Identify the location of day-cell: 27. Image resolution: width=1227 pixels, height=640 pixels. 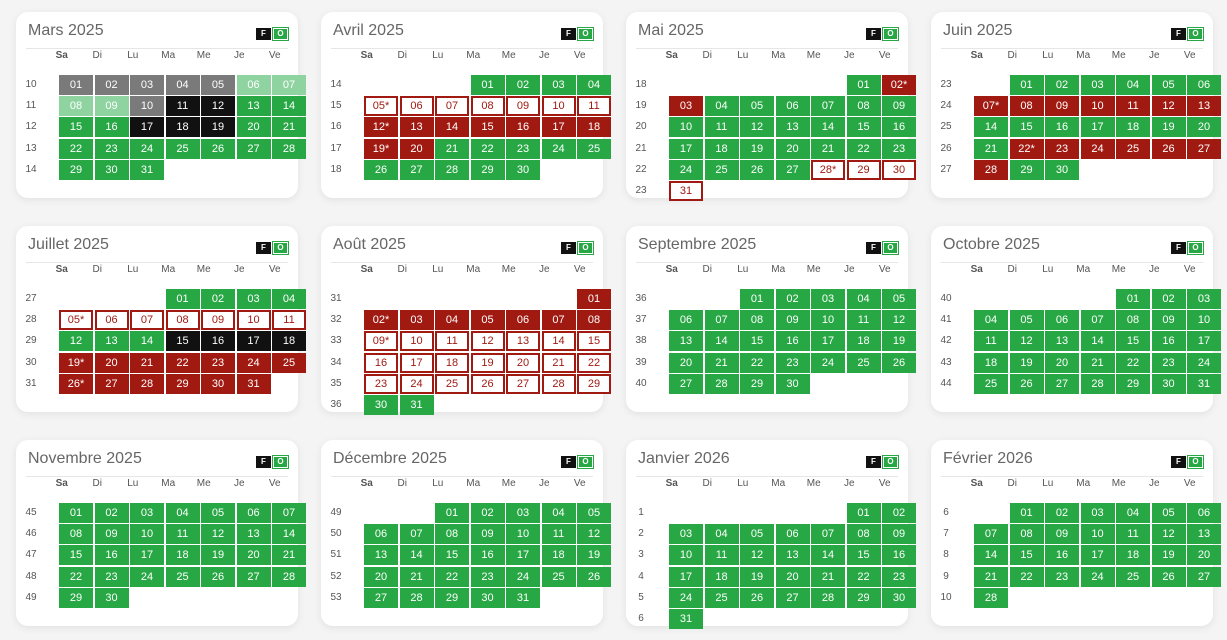
(253, 576).